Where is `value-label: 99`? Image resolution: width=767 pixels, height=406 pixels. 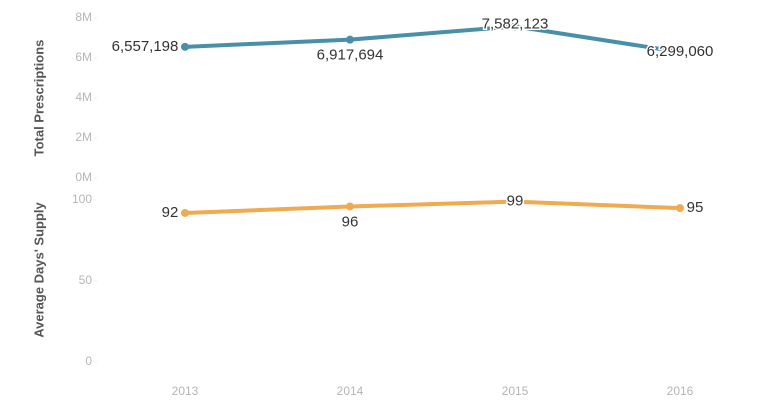
value-label: 99 is located at coordinates (515, 201).